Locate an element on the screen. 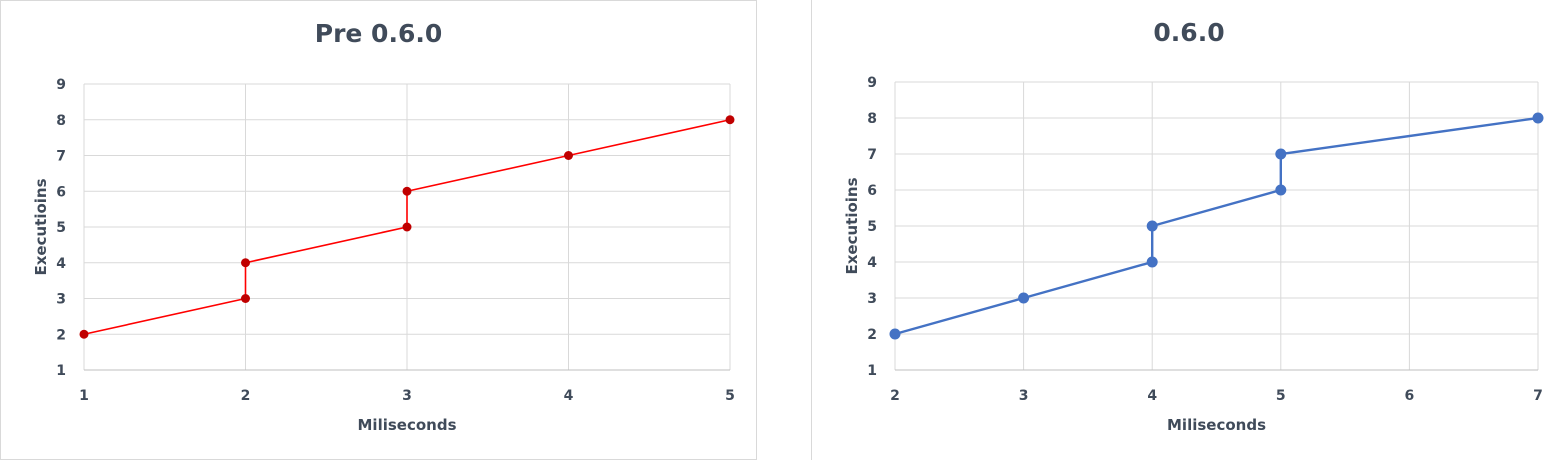 Image resolution: width=1566 pixels, height=461 pixels. x-tick-label: 7 is located at coordinates (1538, 396).